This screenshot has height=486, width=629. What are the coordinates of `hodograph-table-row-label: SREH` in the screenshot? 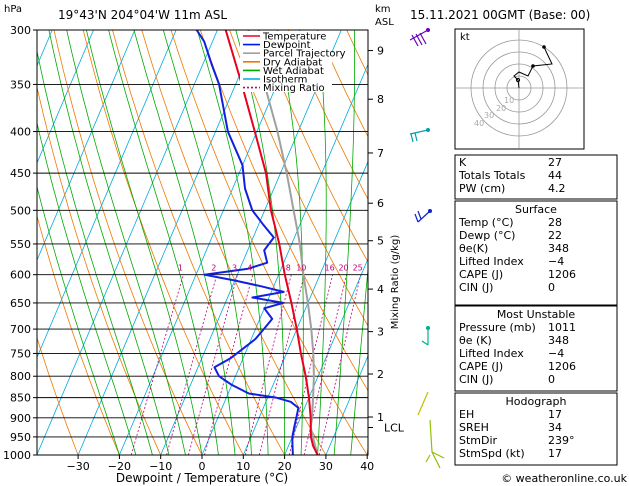 It's located at (474, 427).